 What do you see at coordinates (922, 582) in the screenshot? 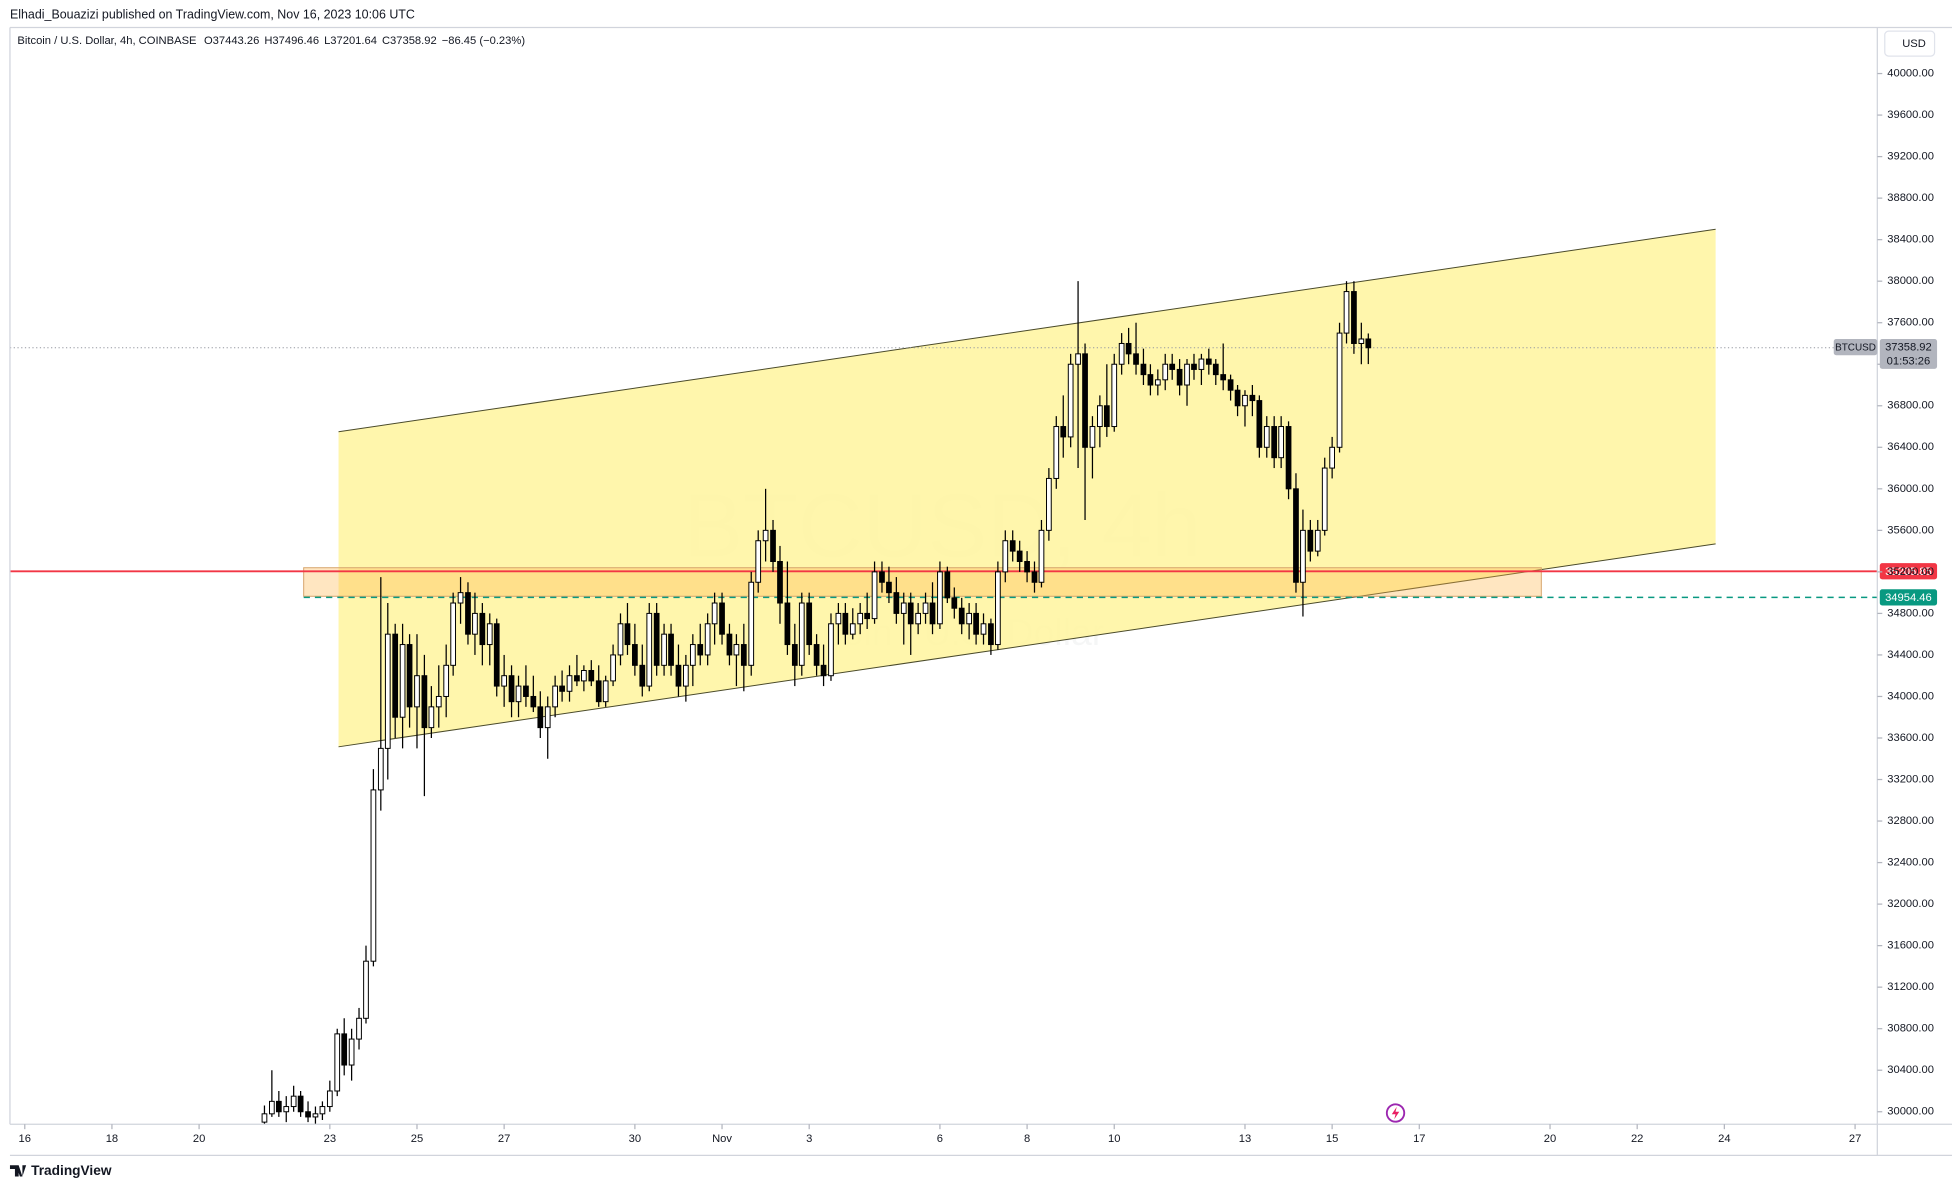
I see `zone` at bounding box center [922, 582].